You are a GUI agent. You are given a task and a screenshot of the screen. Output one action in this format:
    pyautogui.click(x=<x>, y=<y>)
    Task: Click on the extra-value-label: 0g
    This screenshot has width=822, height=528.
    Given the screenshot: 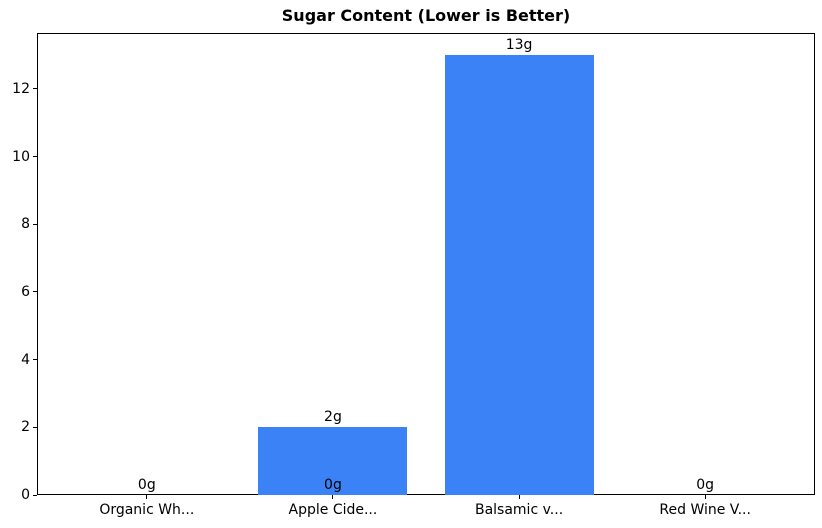 What is the action you would take?
    pyautogui.click(x=333, y=485)
    